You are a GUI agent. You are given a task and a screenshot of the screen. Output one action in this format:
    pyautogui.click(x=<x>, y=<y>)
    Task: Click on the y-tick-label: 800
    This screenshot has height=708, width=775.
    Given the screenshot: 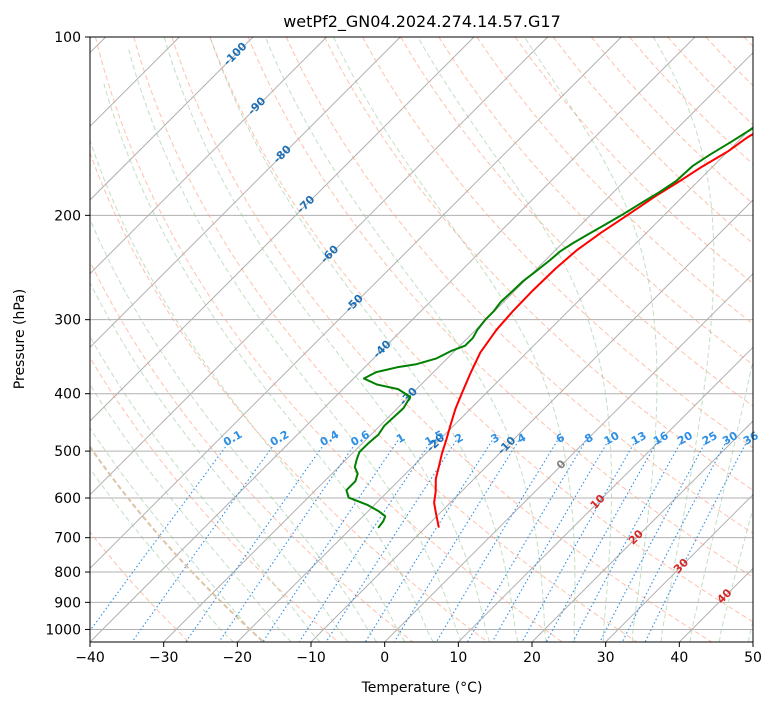 What is the action you would take?
    pyautogui.click(x=67, y=573)
    